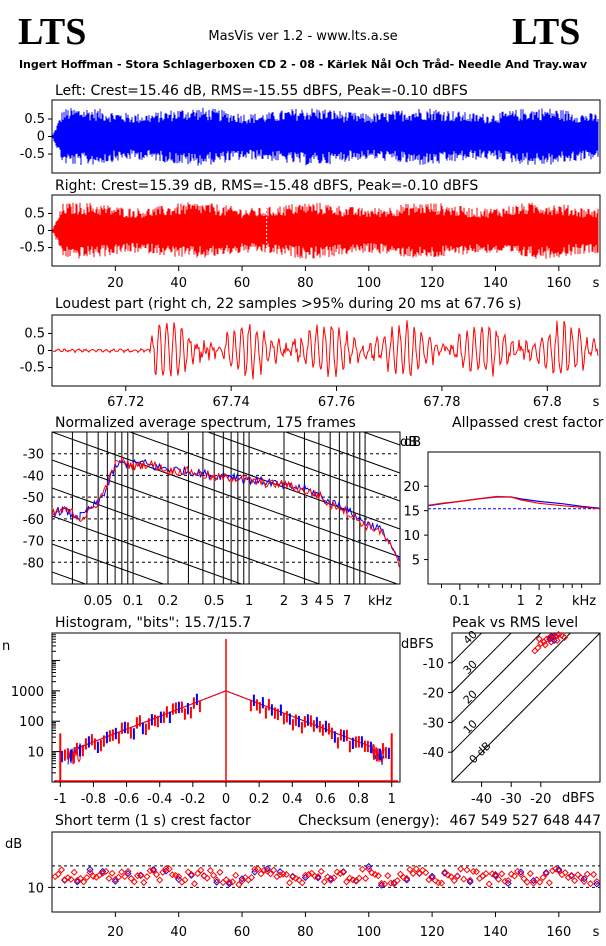  I want to click on histogram-xtick-label: 0.4, so click(292, 799).